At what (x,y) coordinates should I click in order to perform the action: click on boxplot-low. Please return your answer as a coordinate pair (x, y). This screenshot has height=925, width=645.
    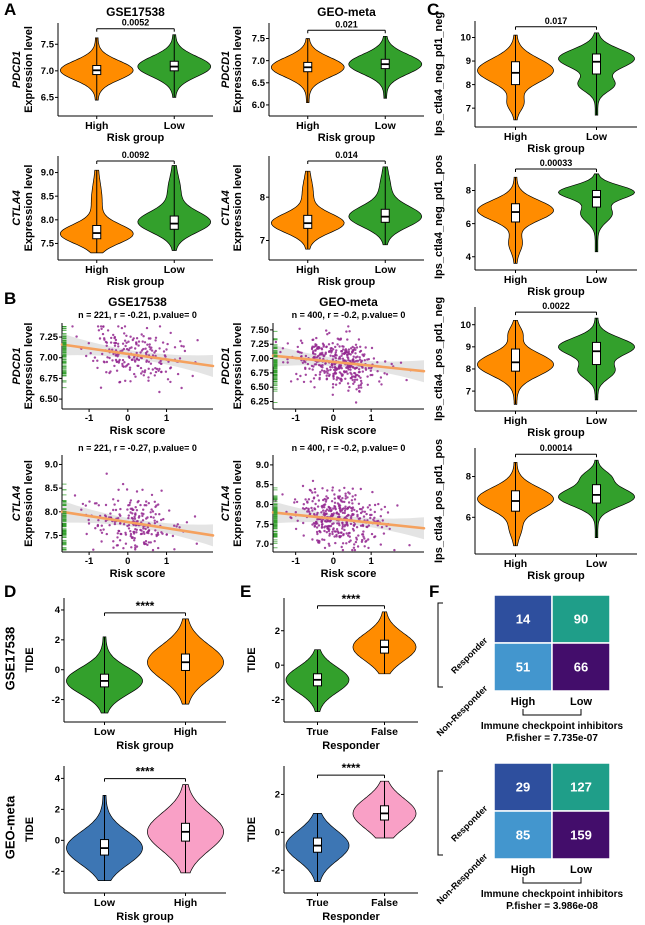
    Looking at the image, I should click on (174, 222).